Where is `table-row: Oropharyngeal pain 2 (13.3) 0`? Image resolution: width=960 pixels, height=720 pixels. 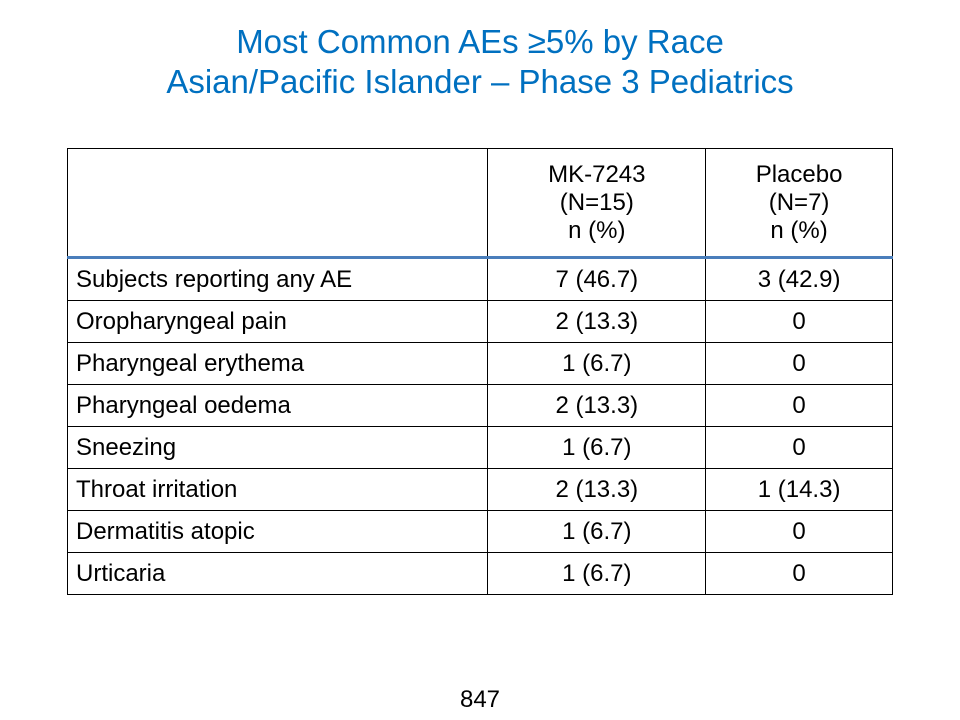 table-row: Oropharyngeal pain 2 (13.3) 0 is located at coordinates (479, 321).